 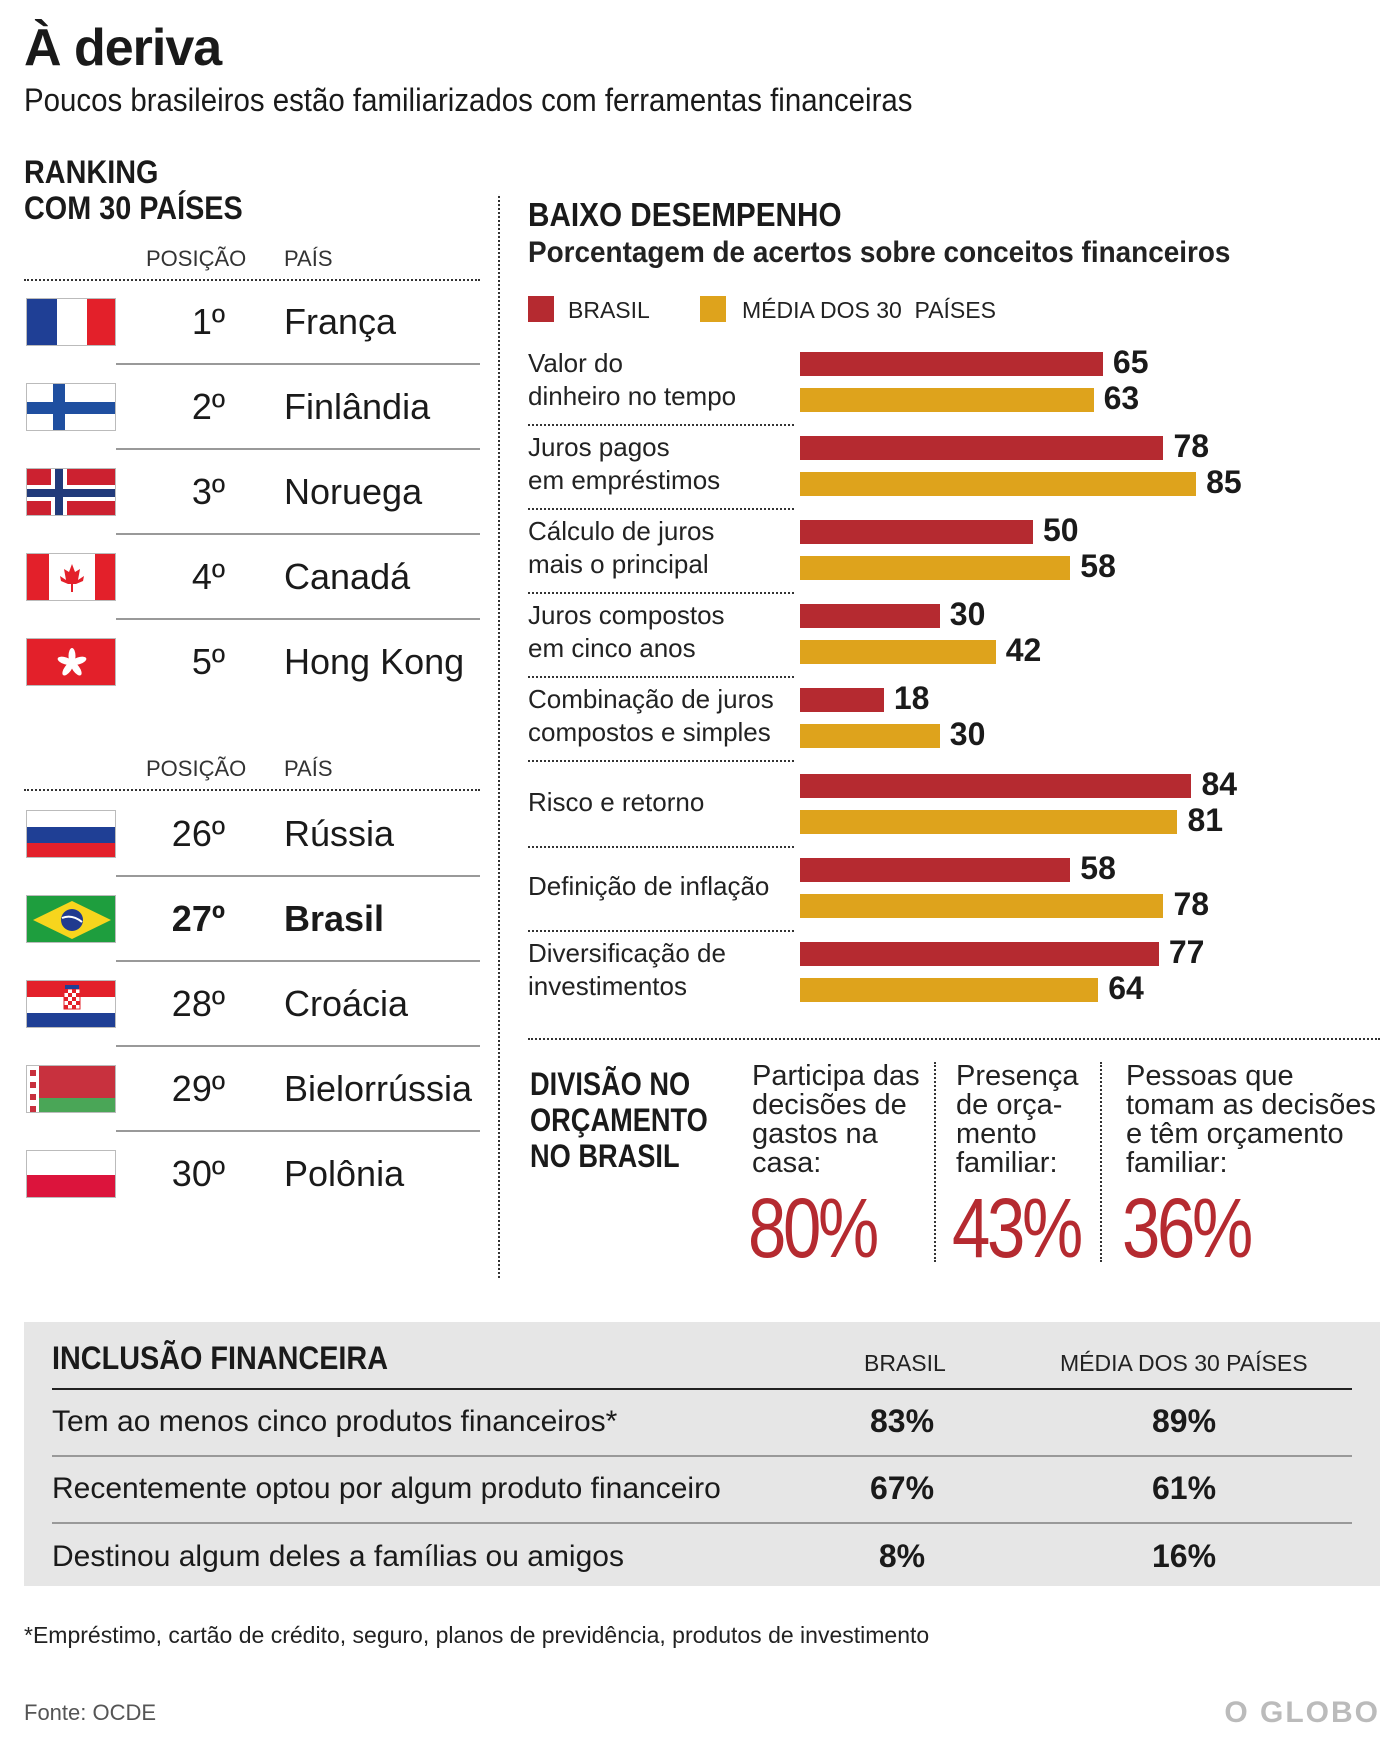 What do you see at coordinates (374, 661) in the screenshot?
I see `ranking-country: Hong Kong` at bounding box center [374, 661].